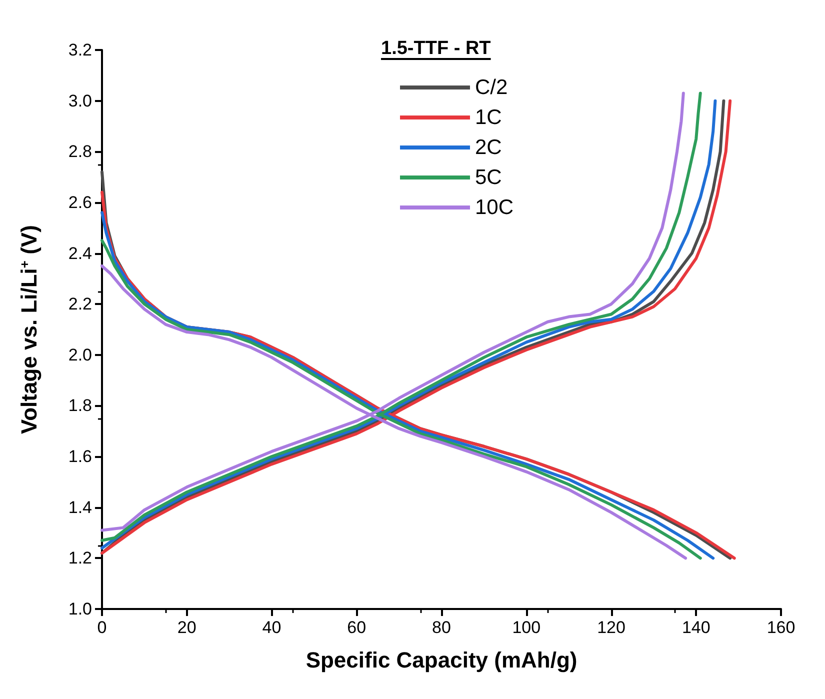 The height and width of the screenshot is (699, 825). What do you see at coordinates (488, 117) in the screenshot?
I see `legend-label: 1C` at bounding box center [488, 117].